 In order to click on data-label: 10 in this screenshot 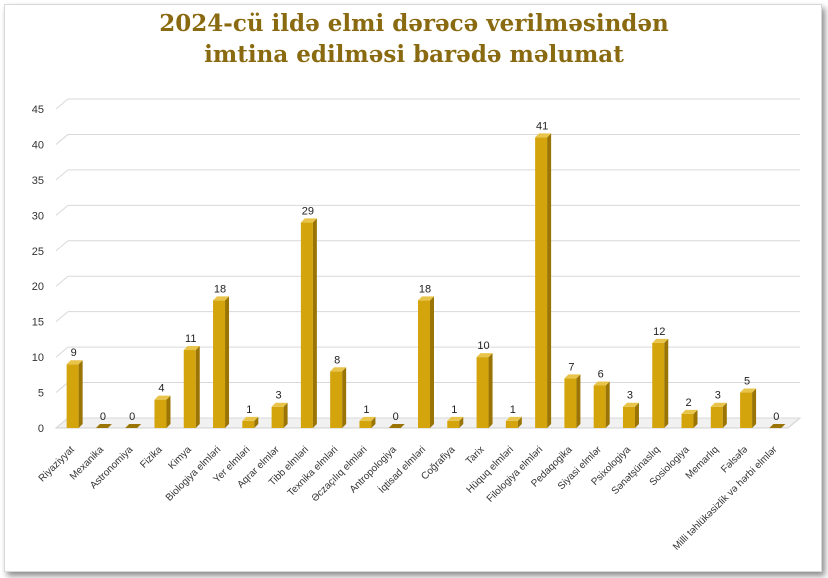, I will do `click(483, 346)`.